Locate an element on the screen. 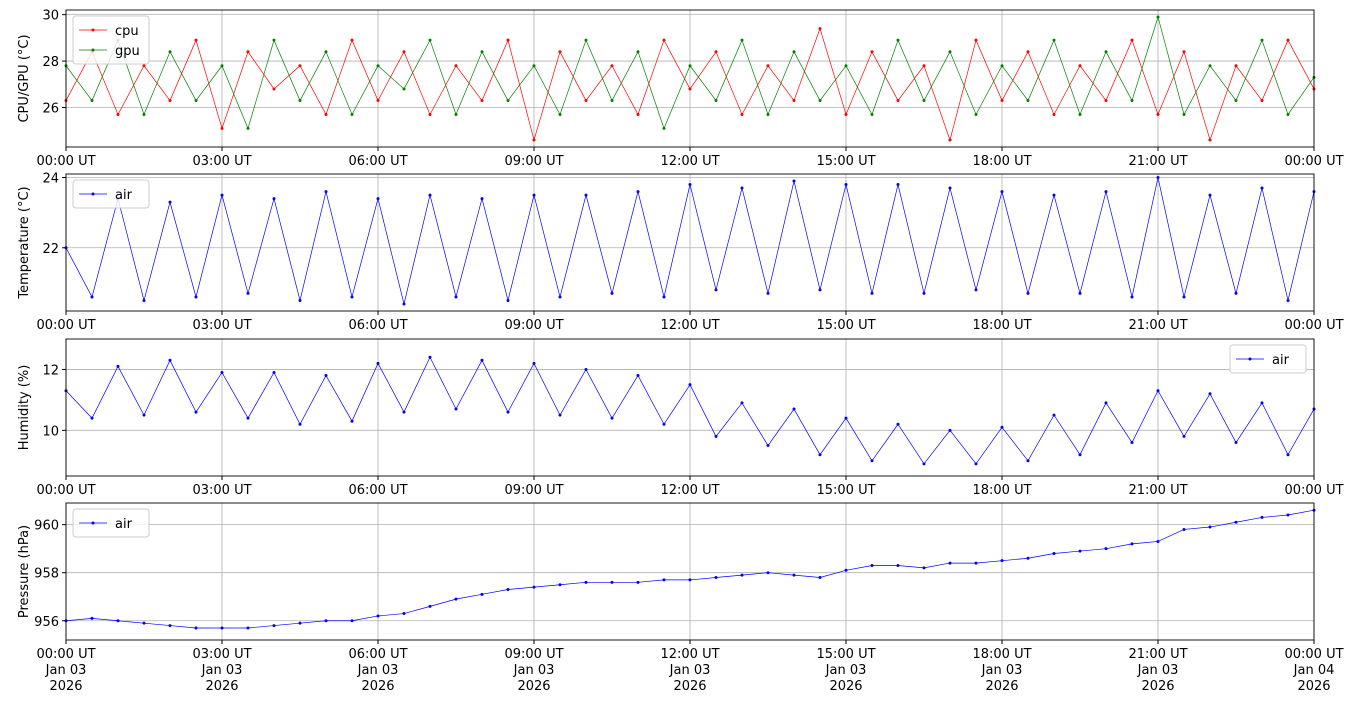 The width and height of the screenshot is (1355, 707). legend-box is located at coordinates (111, 523).